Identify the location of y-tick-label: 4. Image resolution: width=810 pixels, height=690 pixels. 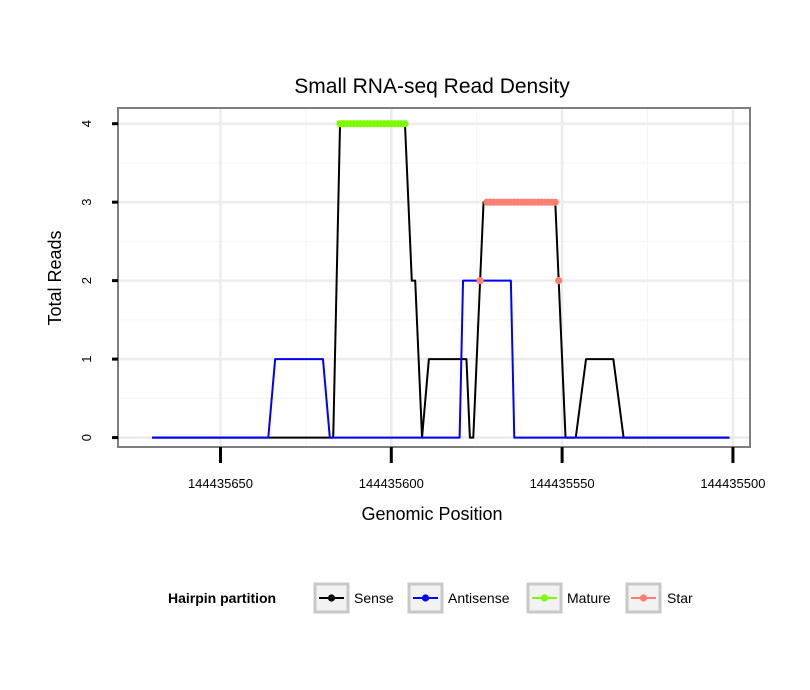
(86, 123).